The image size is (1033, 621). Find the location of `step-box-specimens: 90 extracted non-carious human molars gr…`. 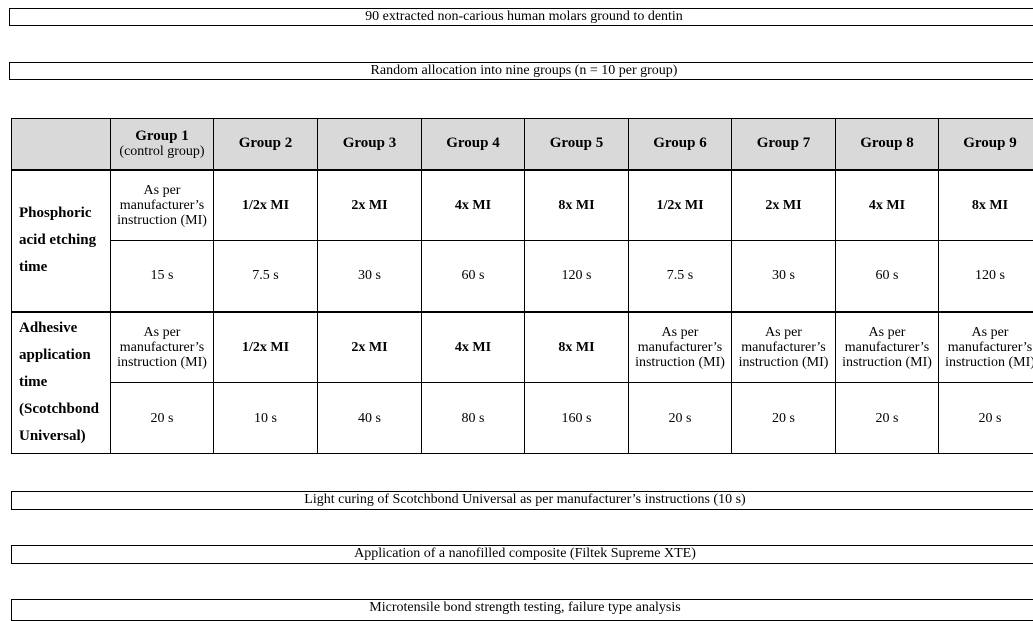

step-box-specimens: 90 extracted non-carious human molars gr… is located at coordinates (521, 17).